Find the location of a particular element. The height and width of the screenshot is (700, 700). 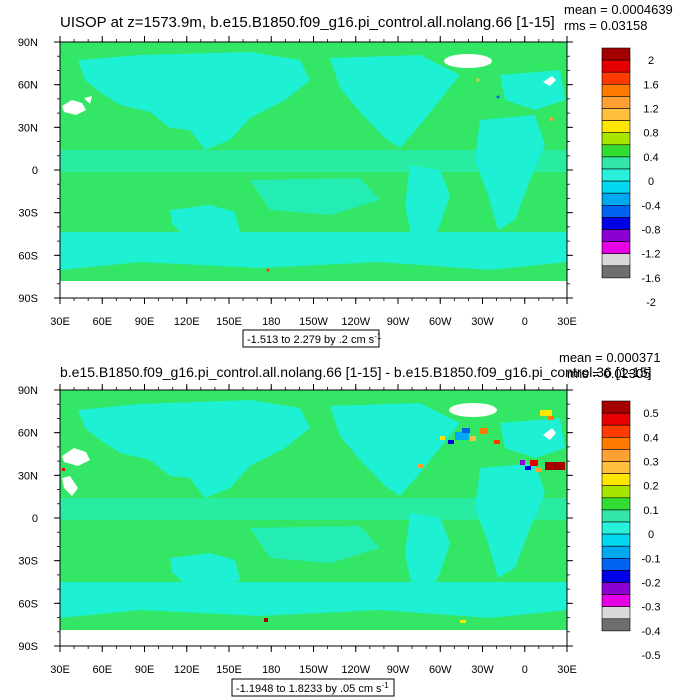

colorbar-label: -0.2 is located at coordinates (651, 584).